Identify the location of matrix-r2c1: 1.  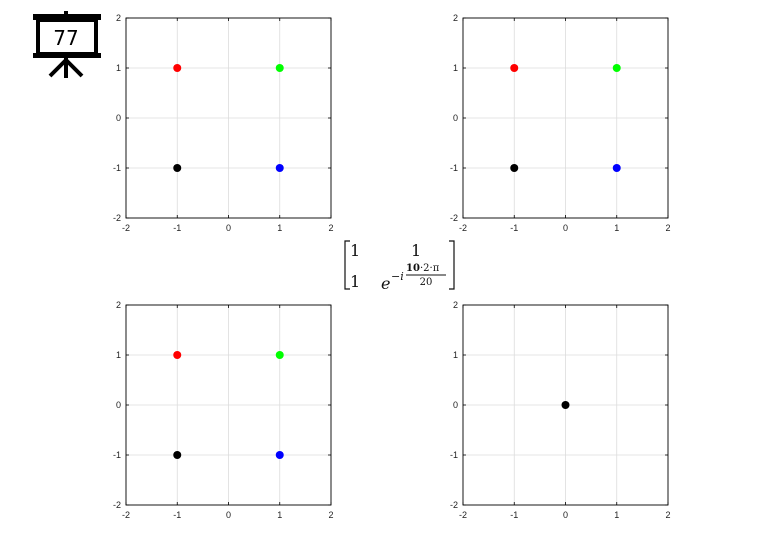
(355, 281).